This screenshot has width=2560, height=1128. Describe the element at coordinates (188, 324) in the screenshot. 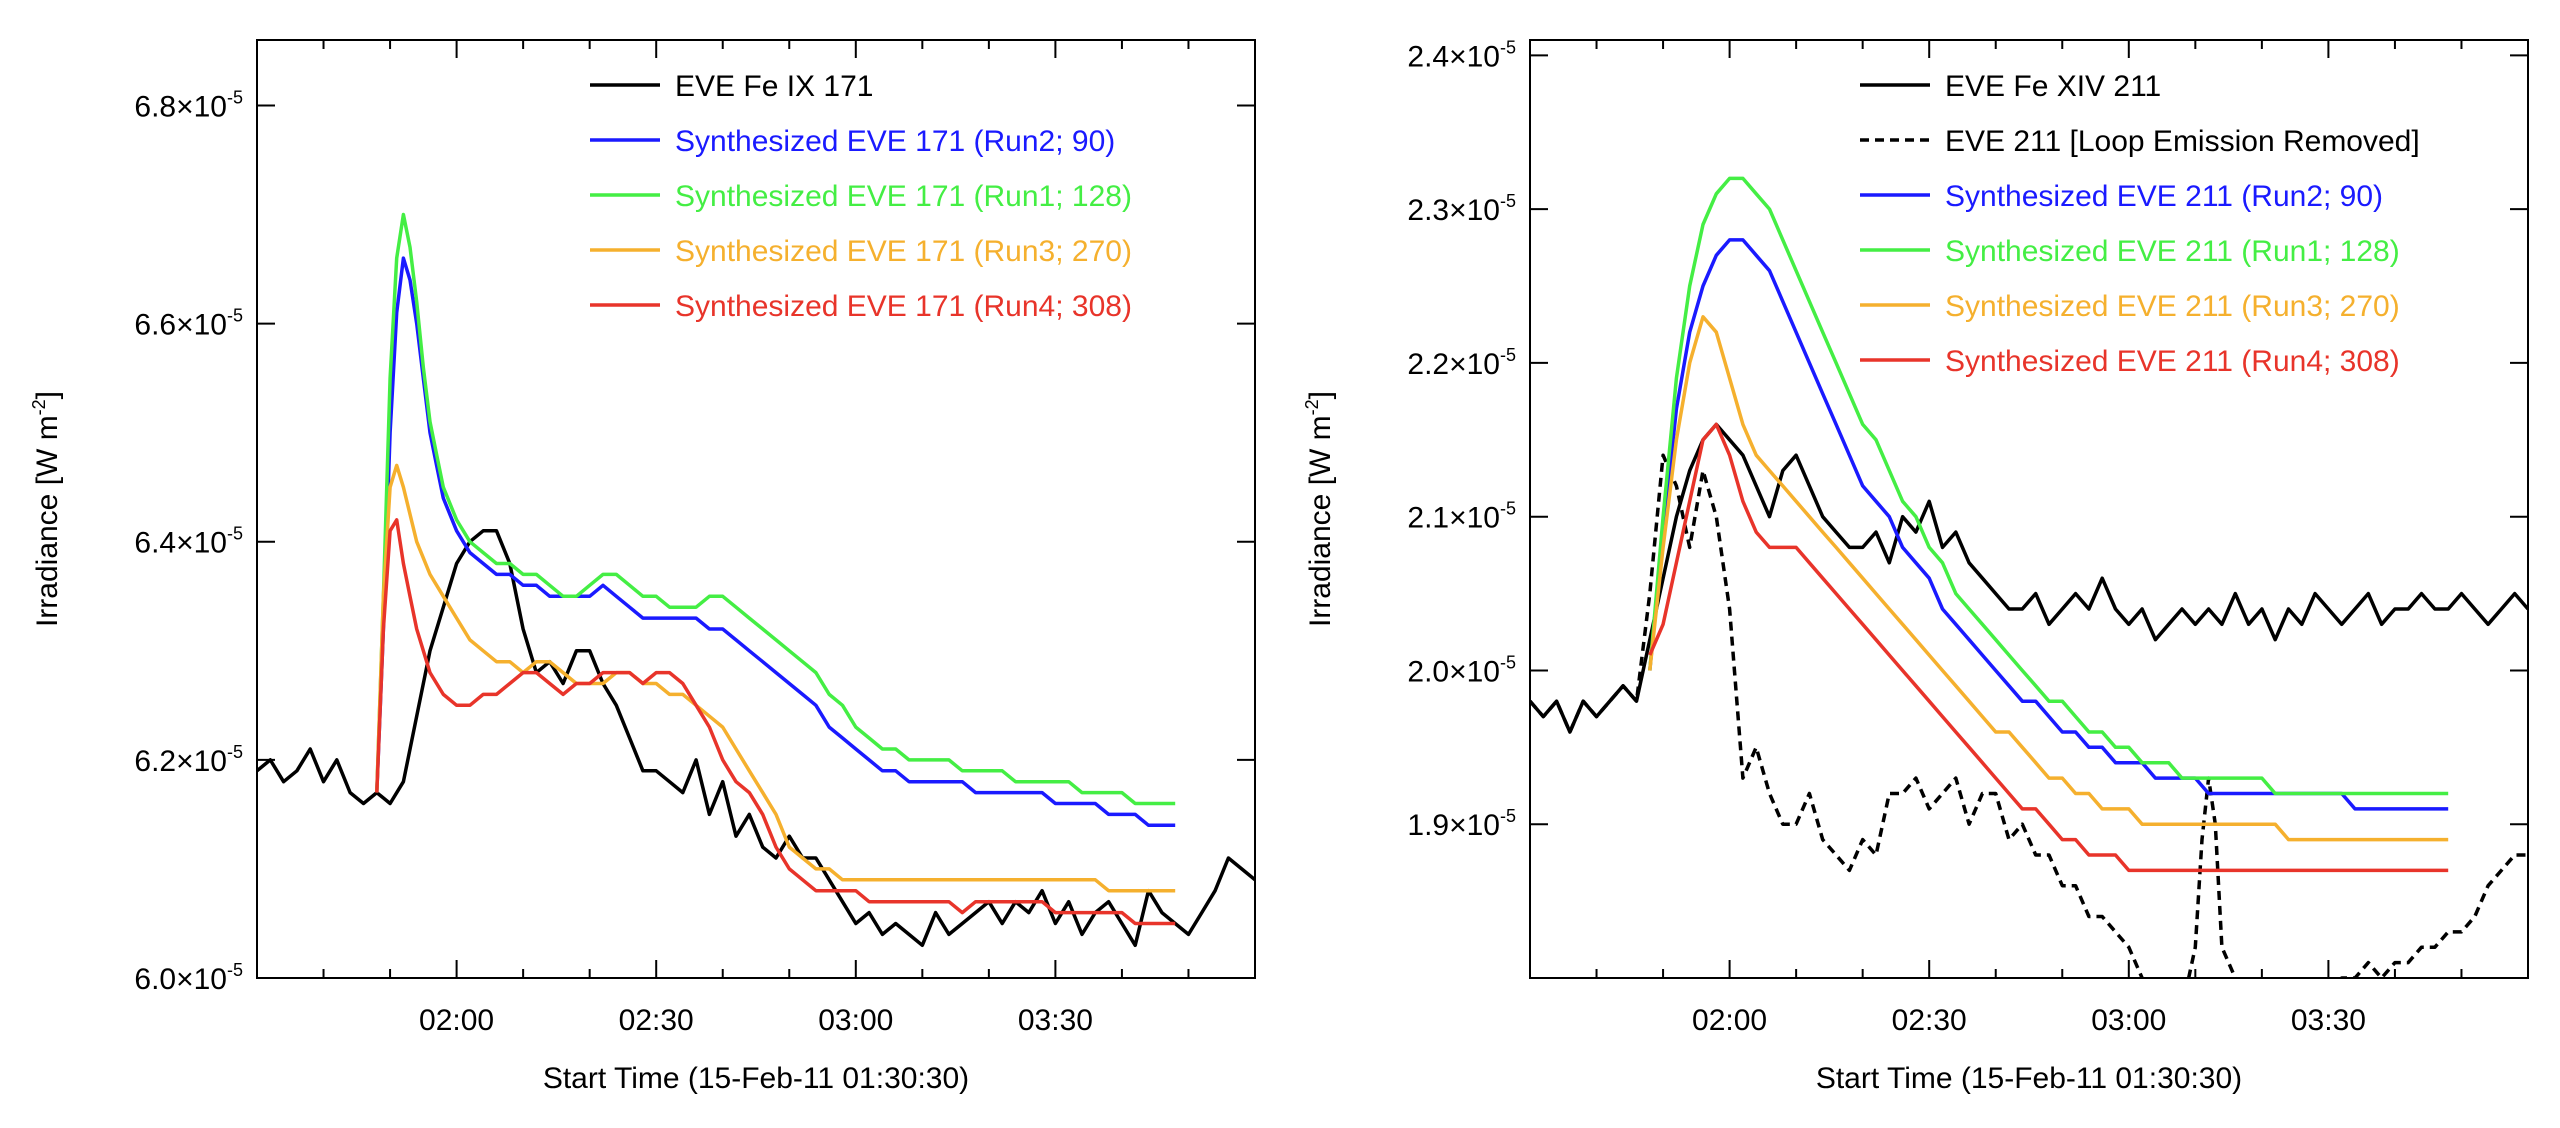

I see `left-chart-y-tick-label: 6.6×10⁻⁵` at that location.